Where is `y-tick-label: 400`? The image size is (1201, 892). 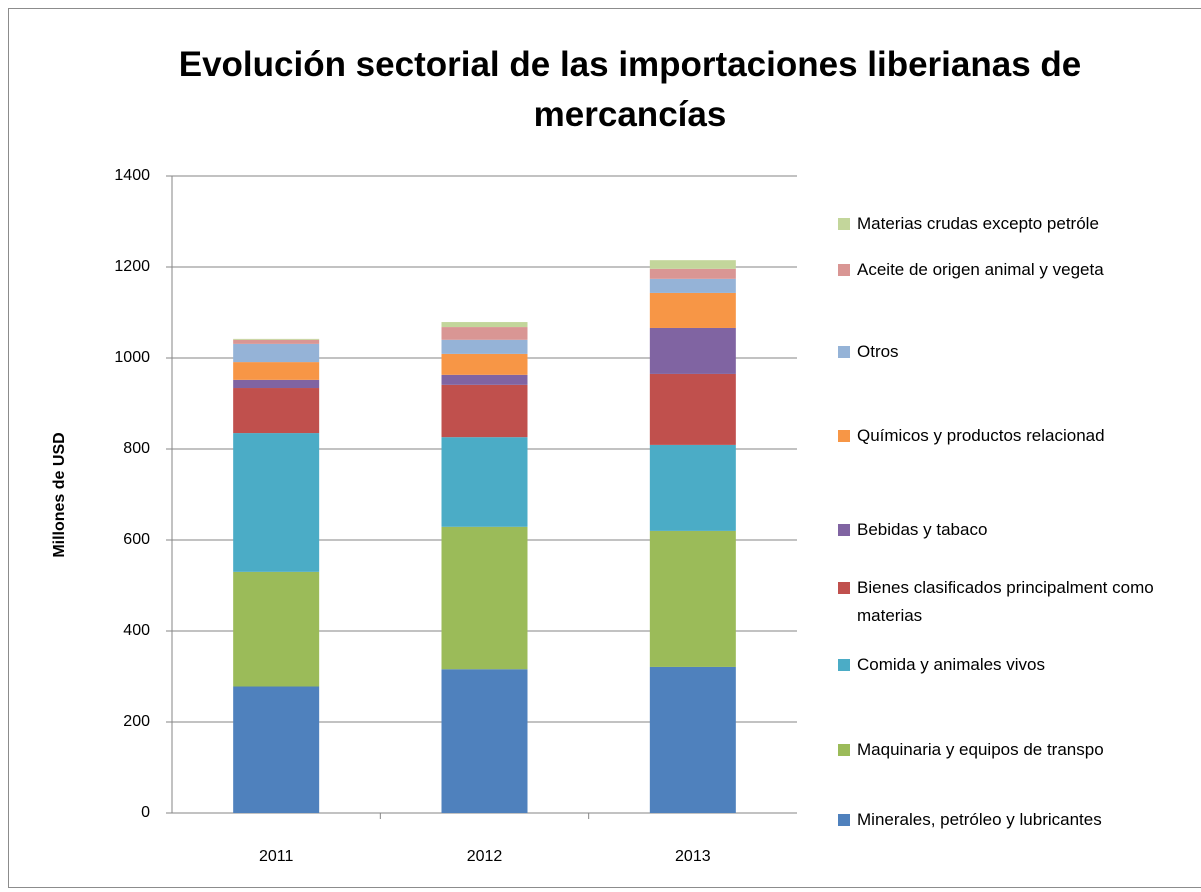 y-tick-label: 400 is located at coordinates (136, 630).